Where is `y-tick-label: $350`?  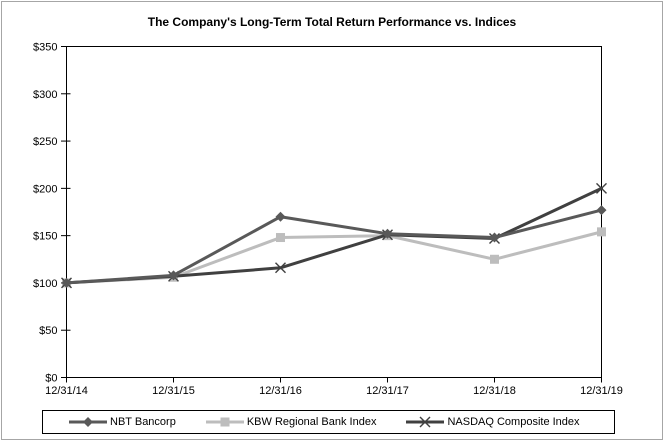 y-tick-label: $350 is located at coordinates (45, 48).